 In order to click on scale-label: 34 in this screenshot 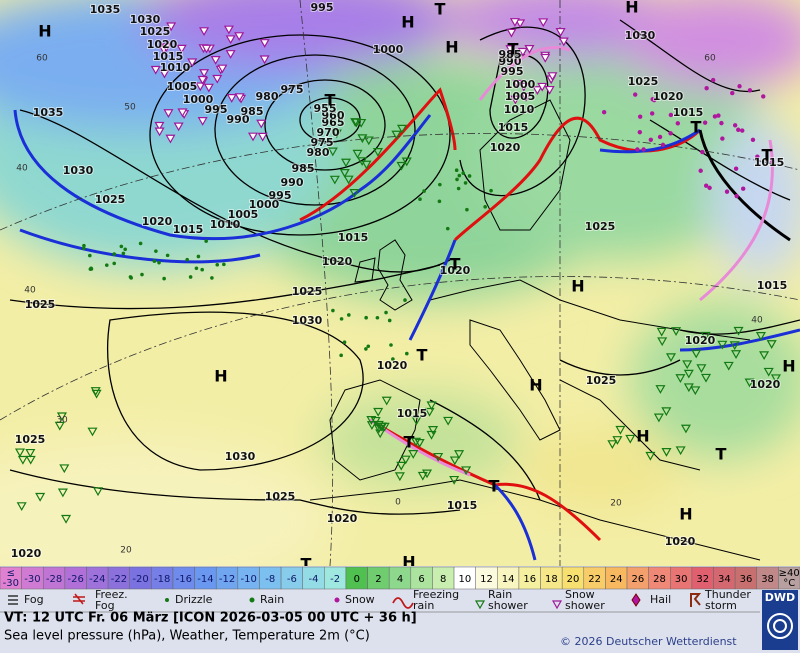, I will do `click(724, 579)`.